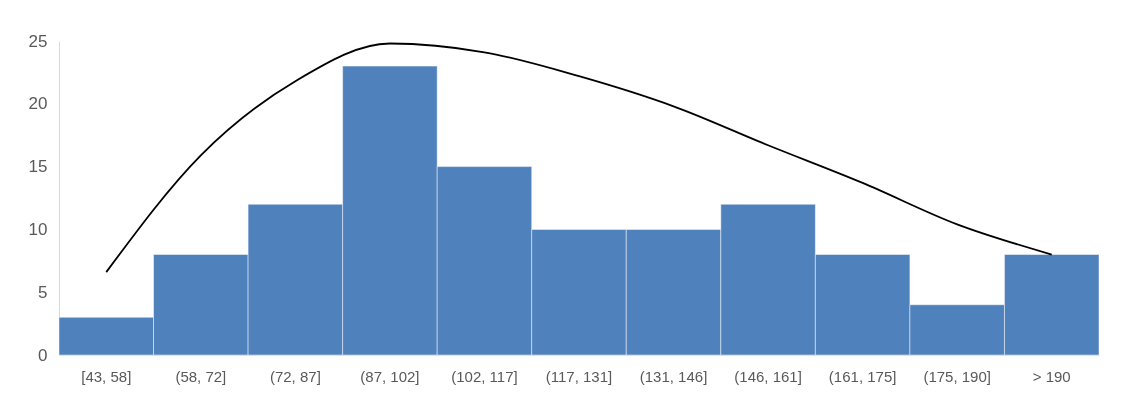  Describe the element at coordinates (484, 376) in the screenshot. I see `x-tick-label: (102, 117]` at that location.